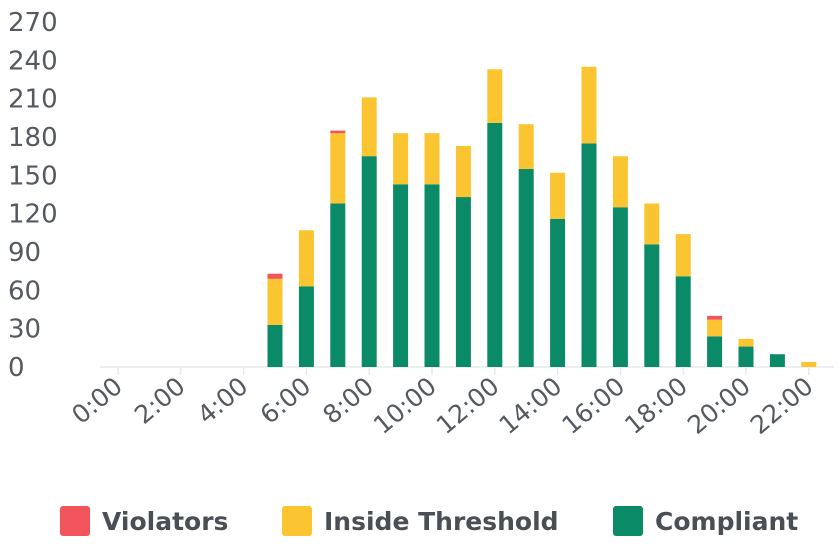 This screenshot has height=547, width=838. I want to click on y-tick-label: 180, so click(33, 138).